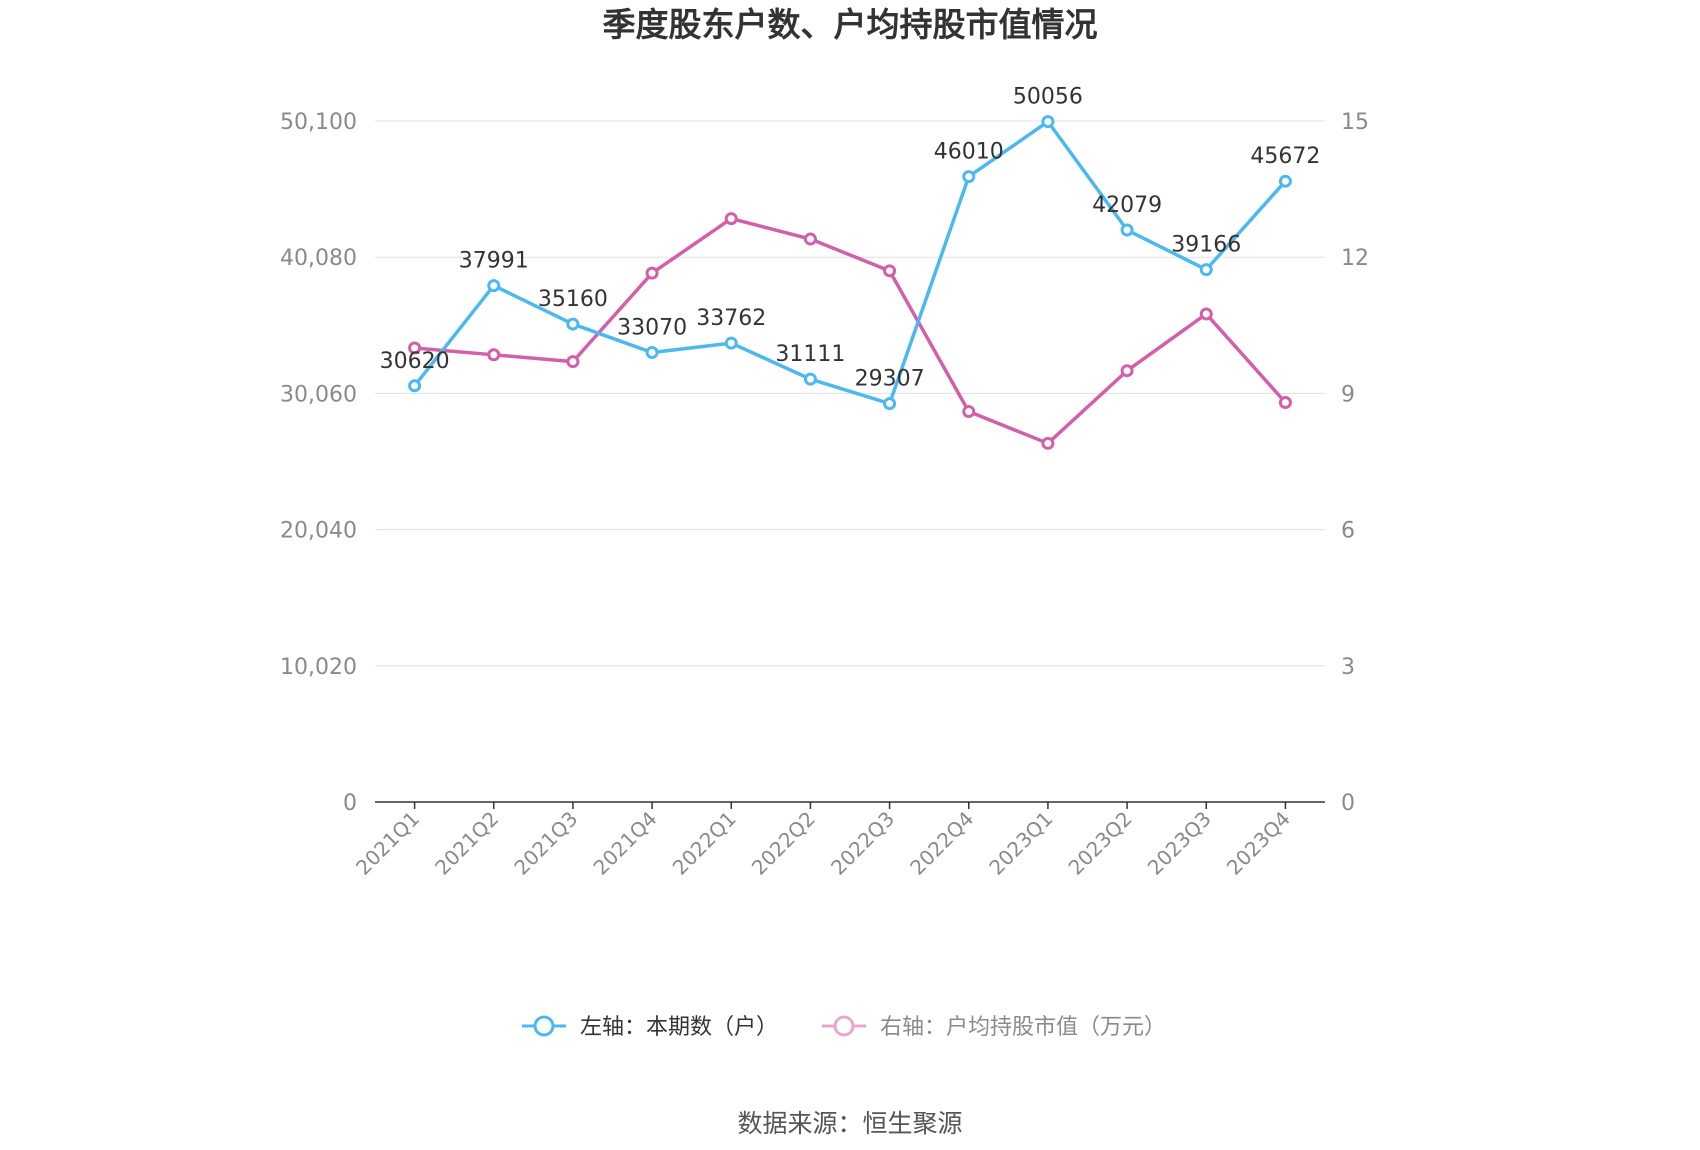 The width and height of the screenshot is (1700, 1150). Describe the element at coordinates (350, 803) in the screenshot. I see `left-tick-label: 0` at that location.